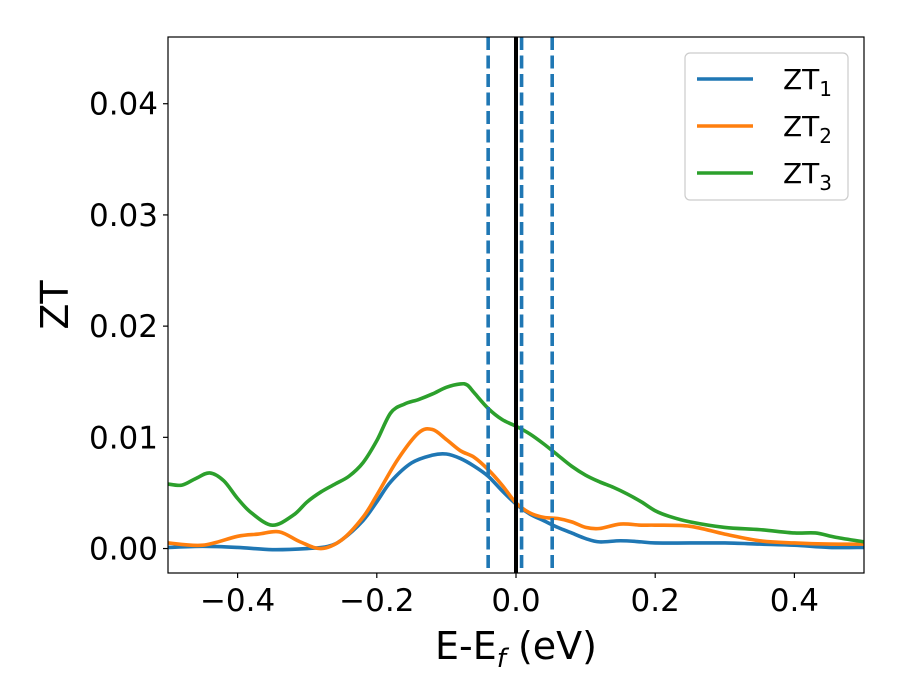 The image size is (900, 700). I want to click on y-tick-label: 0.02, so click(123, 327).